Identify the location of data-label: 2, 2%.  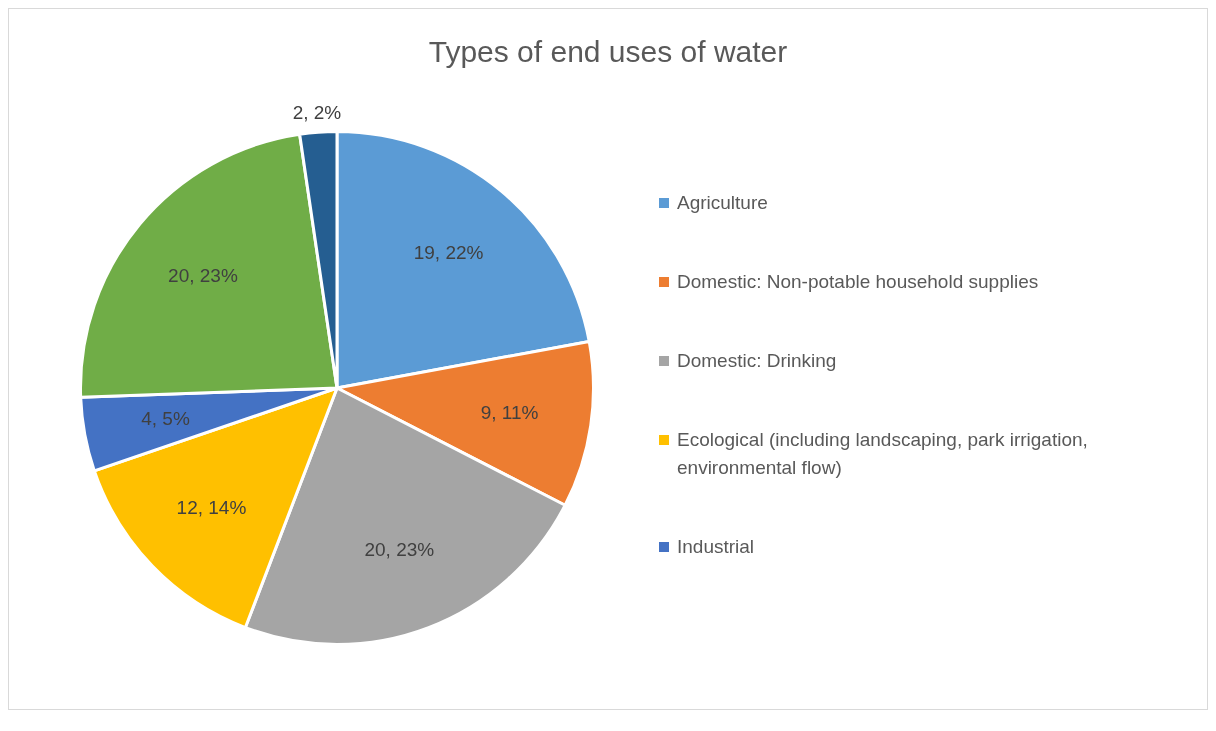
(317, 113).